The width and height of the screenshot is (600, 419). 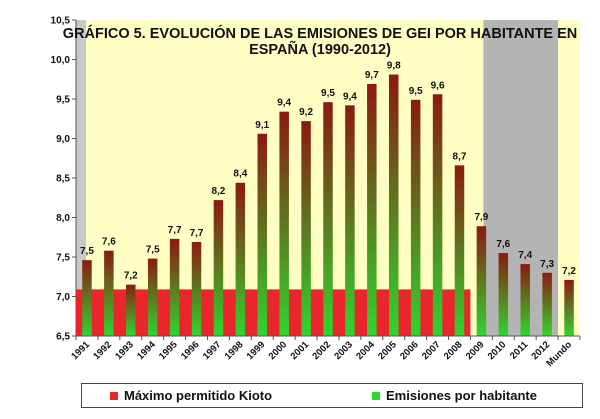 What do you see at coordinates (61, 21) in the screenshot?
I see `y-tick-label: 10,5` at bounding box center [61, 21].